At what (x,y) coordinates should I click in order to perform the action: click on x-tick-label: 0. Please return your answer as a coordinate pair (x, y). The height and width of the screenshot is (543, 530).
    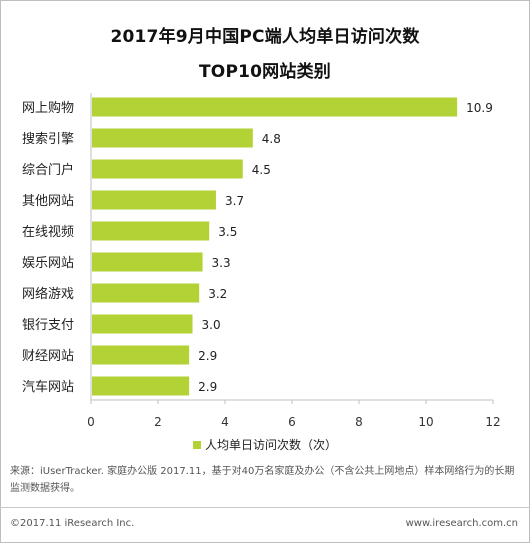
    Looking at the image, I should click on (91, 422).